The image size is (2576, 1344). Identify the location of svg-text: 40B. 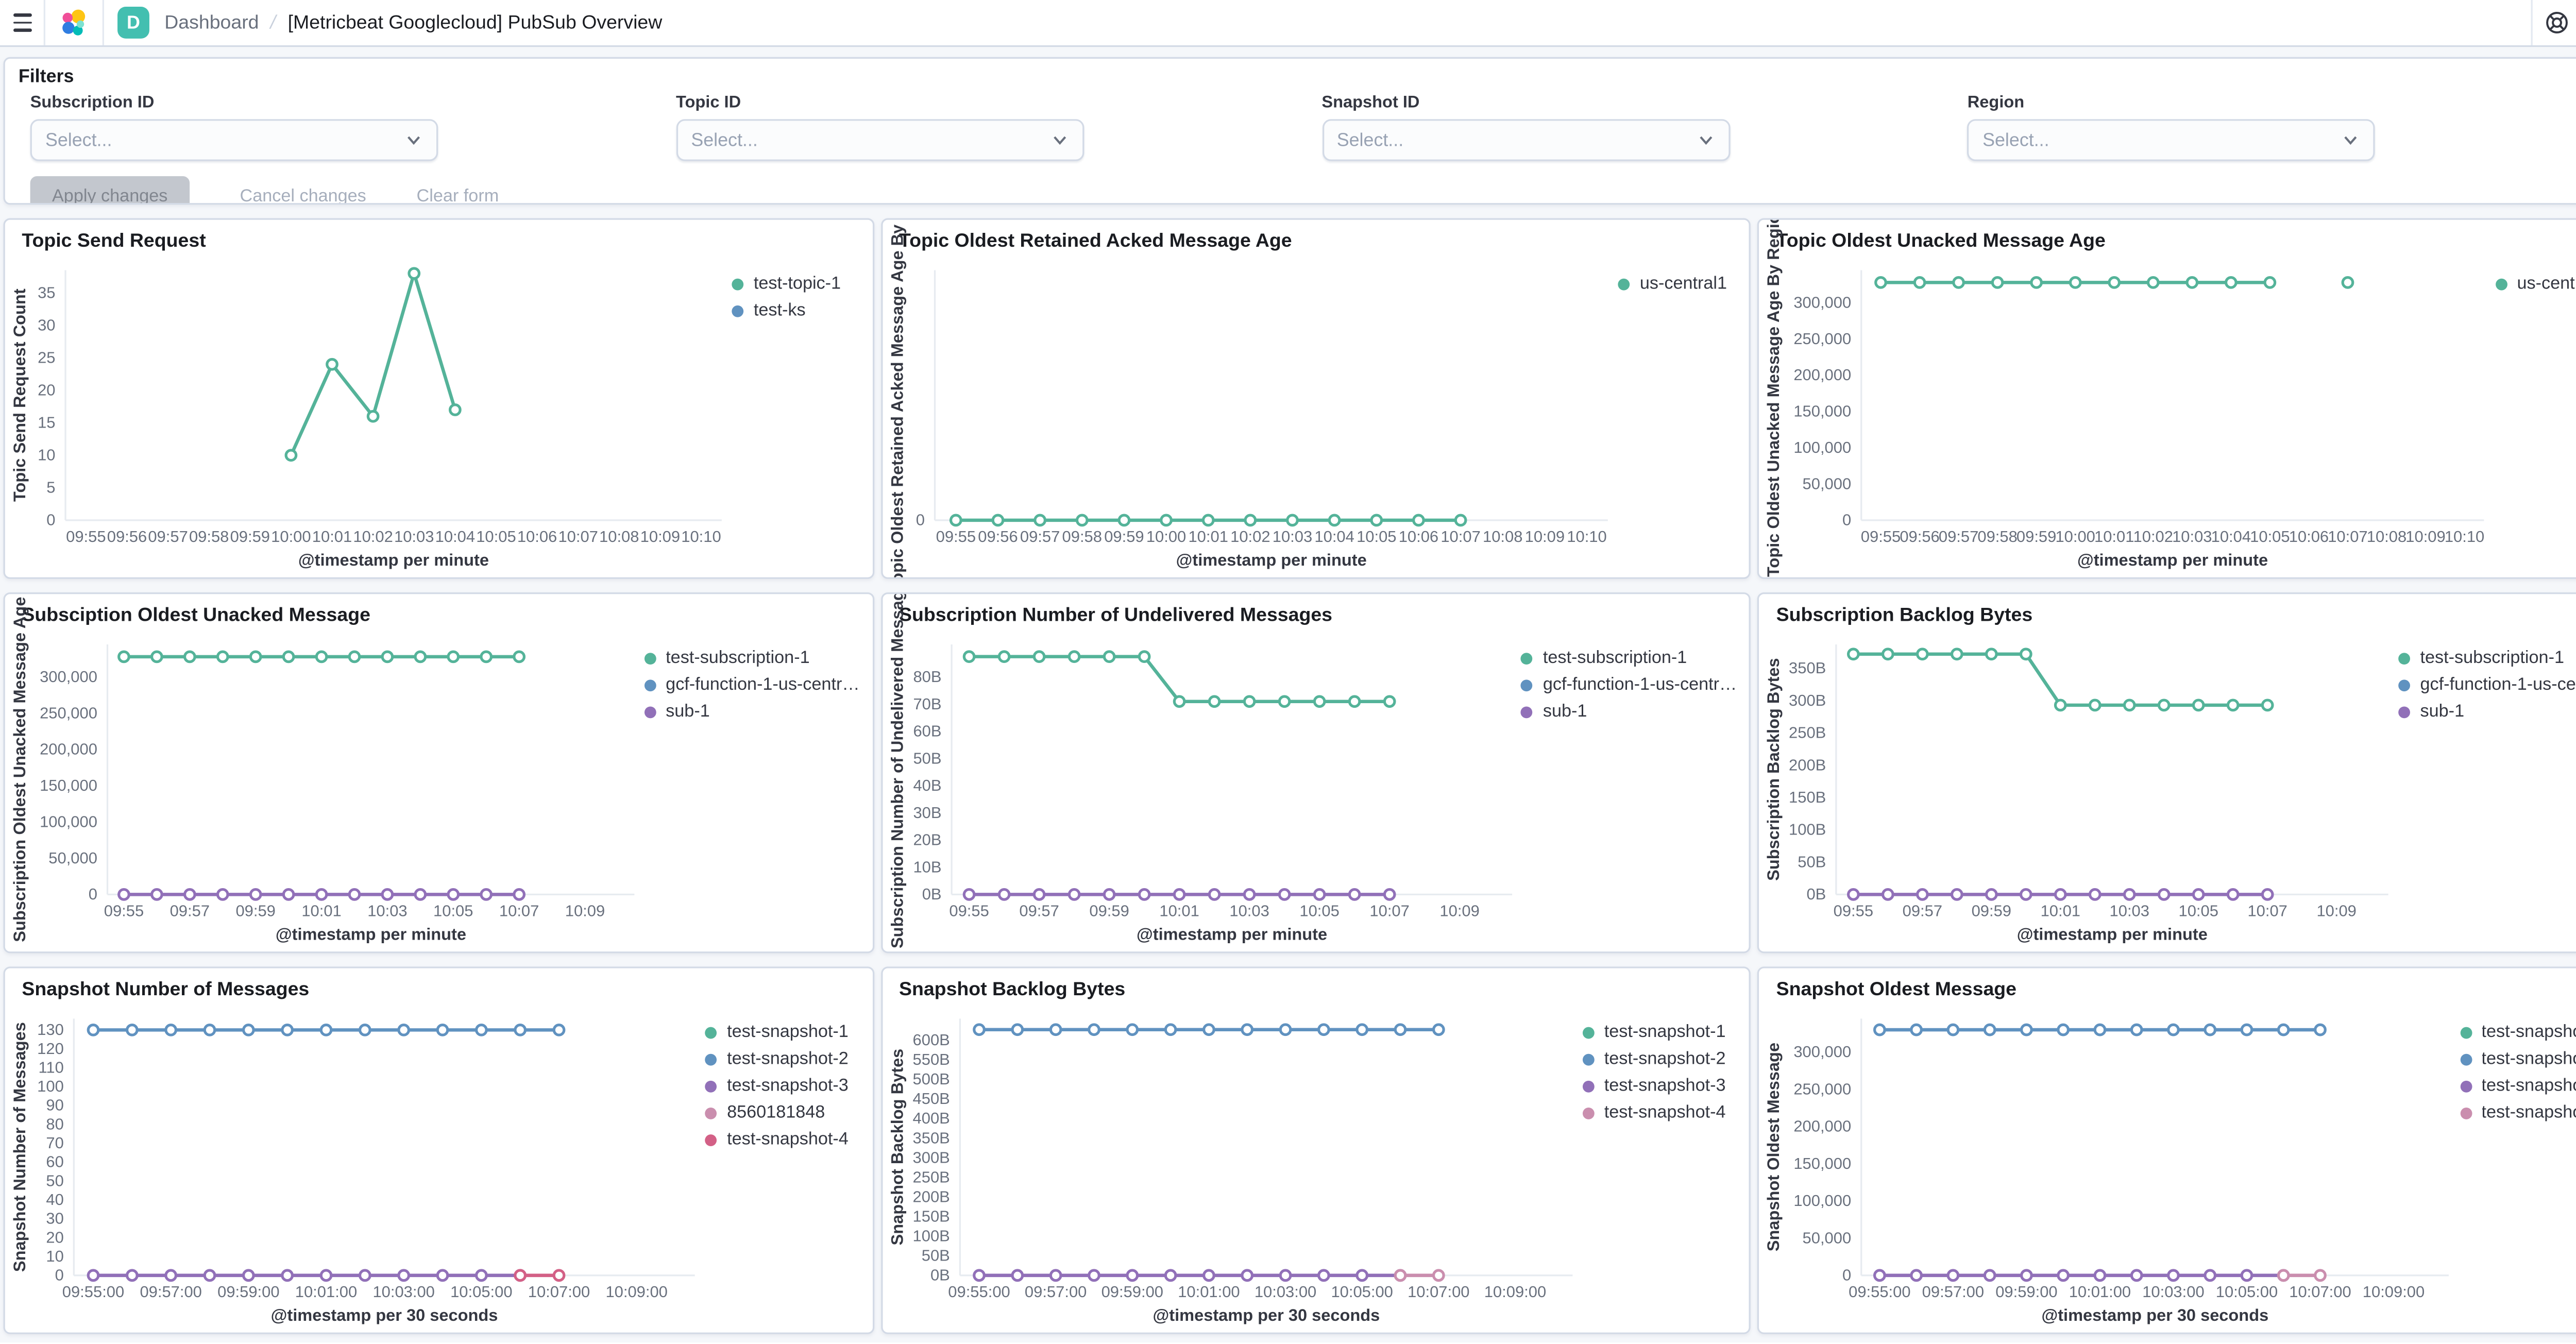
(927, 785).